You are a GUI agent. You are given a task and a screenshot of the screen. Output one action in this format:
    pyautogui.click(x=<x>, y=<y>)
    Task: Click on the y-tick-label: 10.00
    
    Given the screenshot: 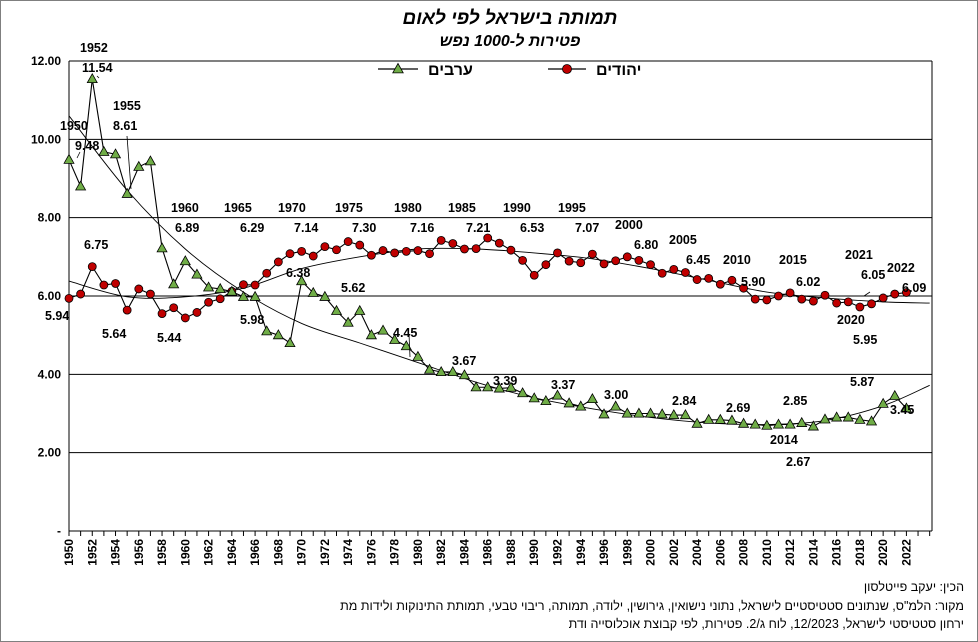 What is the action you would take?
    pyautogui.click(x=46, y=139)
    